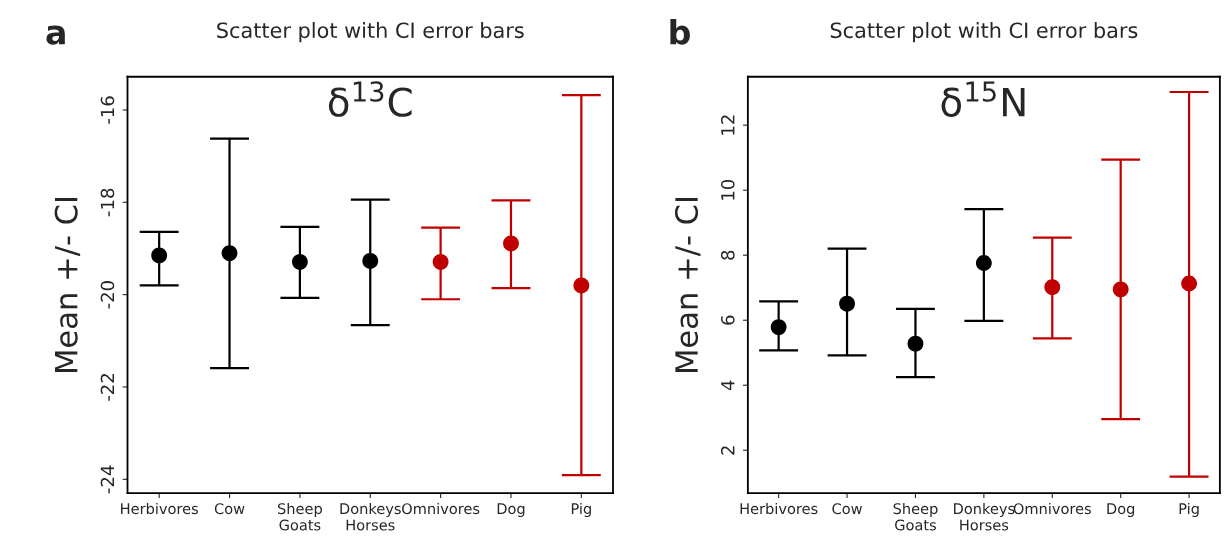 This screenshot has width=1226, height=556. Describe the element at coordinates (727, 125) in the screenshot. I see `y-tick-label: 12` at that location.